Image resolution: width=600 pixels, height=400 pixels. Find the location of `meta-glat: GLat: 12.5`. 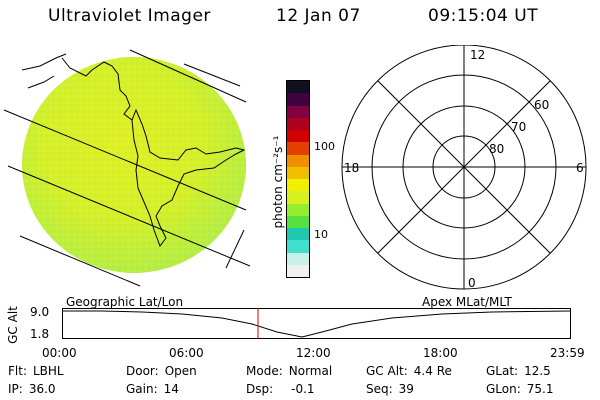

meta-glat: GLat: 12.5 is located at coordinates (518, 371).